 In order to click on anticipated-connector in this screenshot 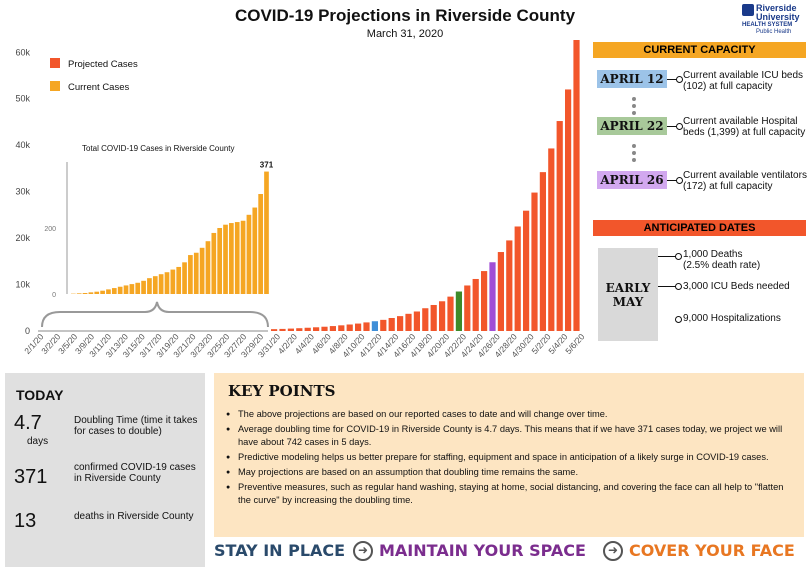, I will do `click(668, 286)`.